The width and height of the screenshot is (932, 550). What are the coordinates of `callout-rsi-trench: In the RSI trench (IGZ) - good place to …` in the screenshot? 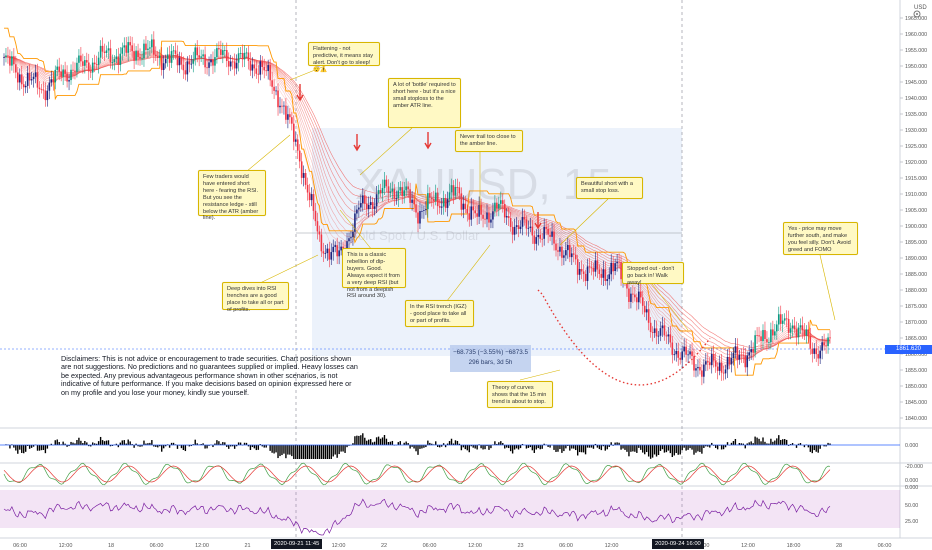 It's located at (439, 313).